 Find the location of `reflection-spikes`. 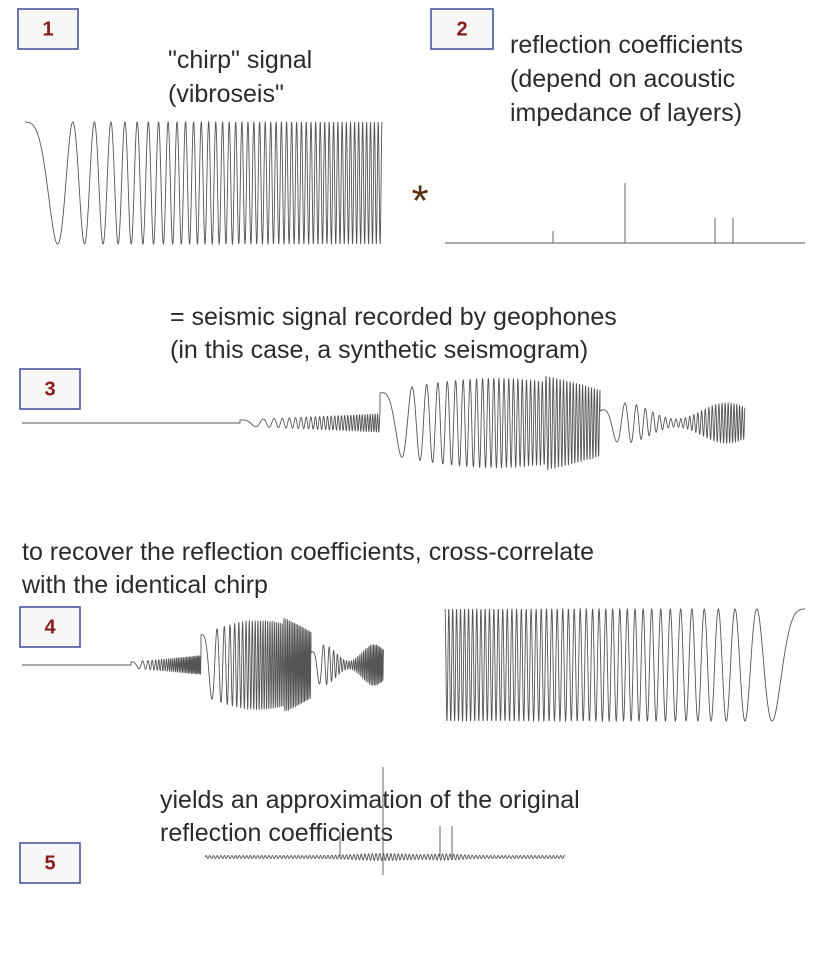

reflection-spikes is located at coordinates (625, 213).